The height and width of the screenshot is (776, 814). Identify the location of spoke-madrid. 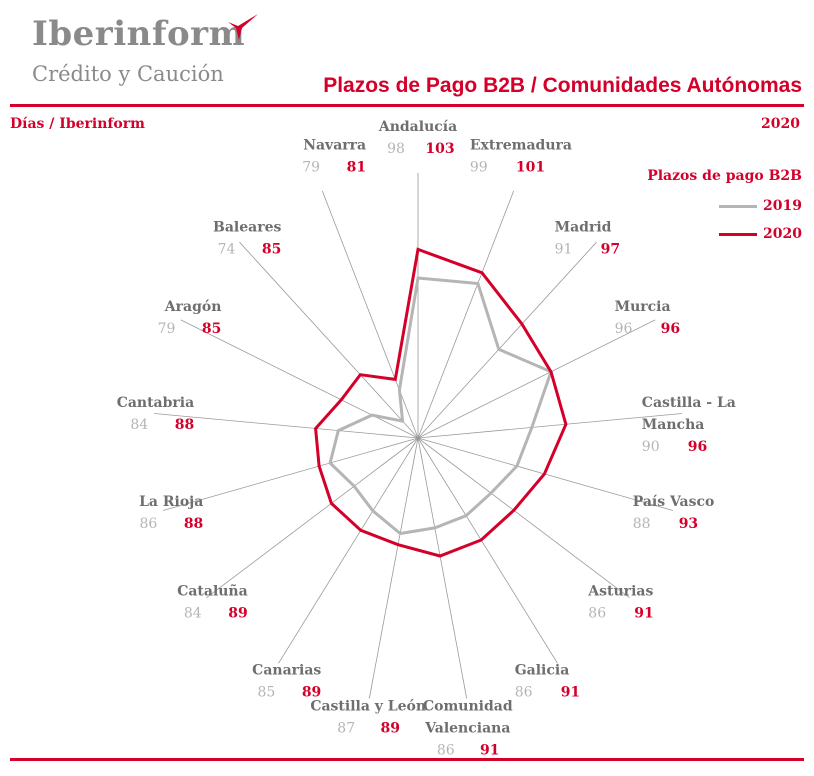
(507, 340).